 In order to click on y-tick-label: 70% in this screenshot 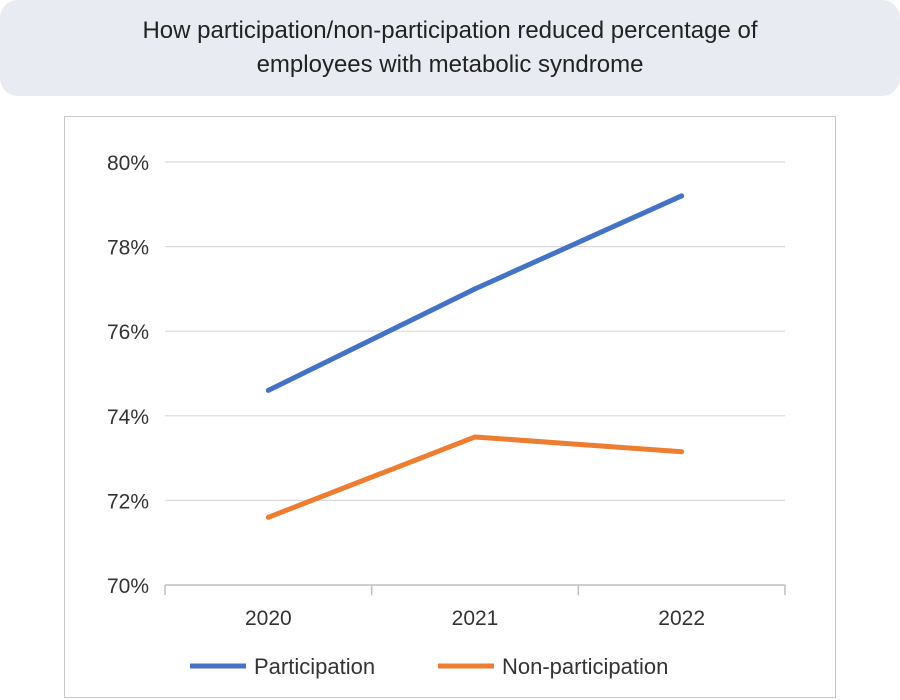, I will do `click(128, 586)`.